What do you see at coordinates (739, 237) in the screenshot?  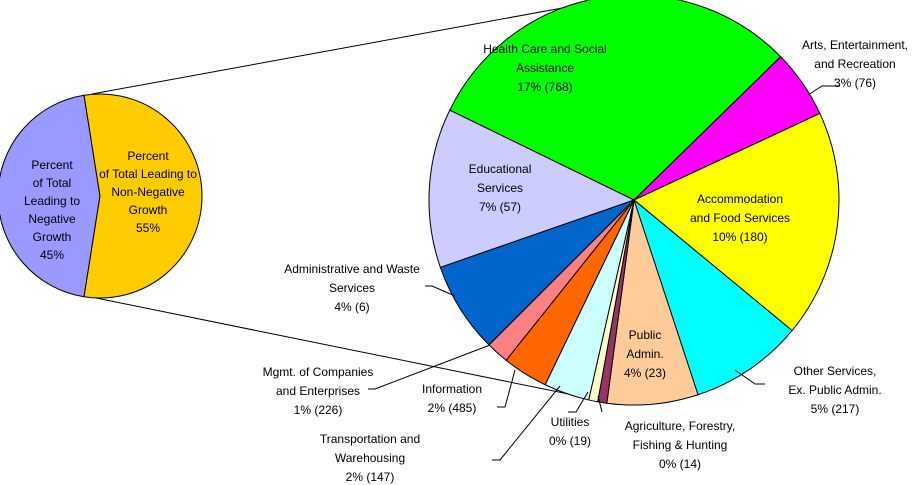 I see `slice-value-label: 10% (180)` at bounding box center [739, 237].